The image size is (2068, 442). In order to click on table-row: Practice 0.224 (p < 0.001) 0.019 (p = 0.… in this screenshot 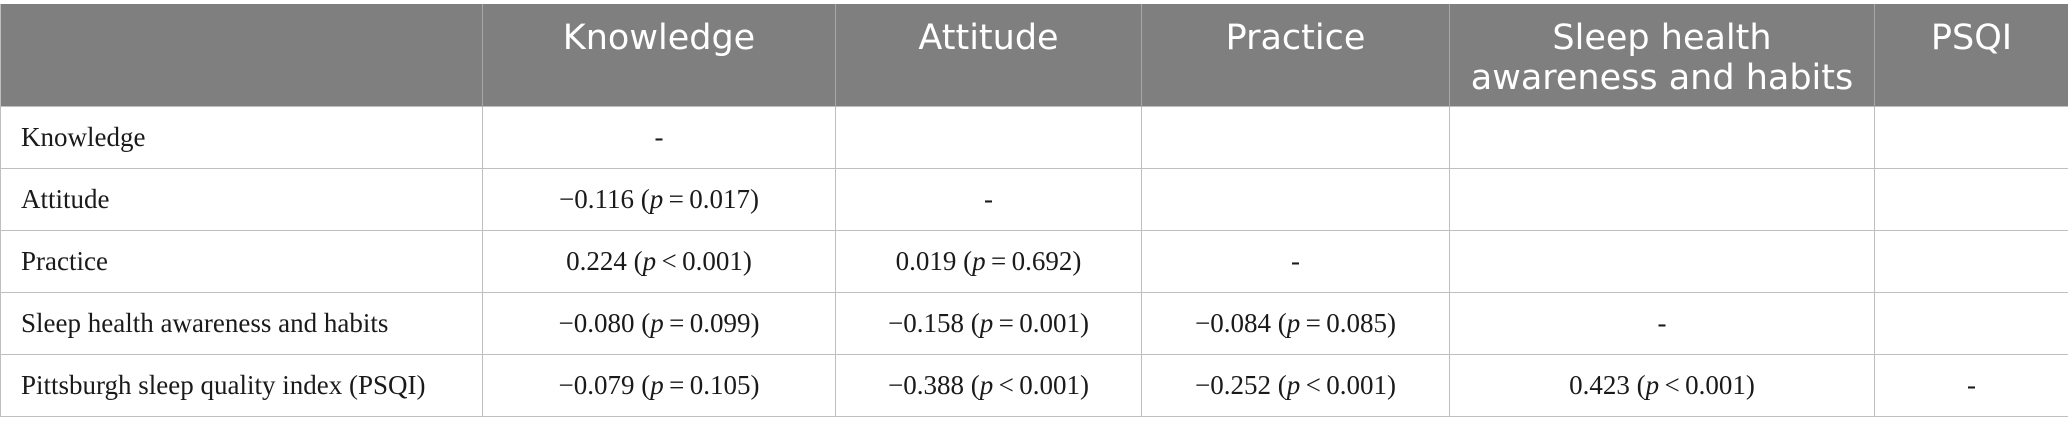, I will do `click(1034, 261)`.